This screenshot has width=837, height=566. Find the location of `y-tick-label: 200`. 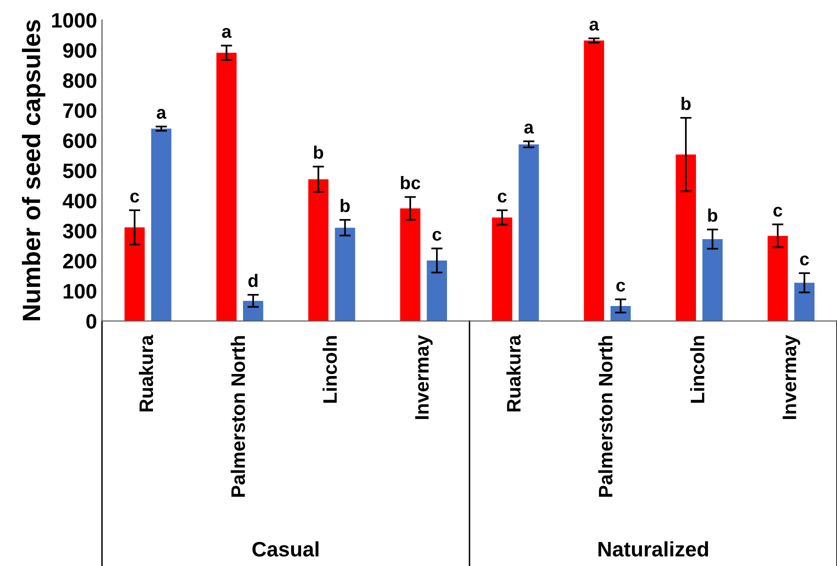

y-tick-label: 200 is located at coordinates (79, 261).